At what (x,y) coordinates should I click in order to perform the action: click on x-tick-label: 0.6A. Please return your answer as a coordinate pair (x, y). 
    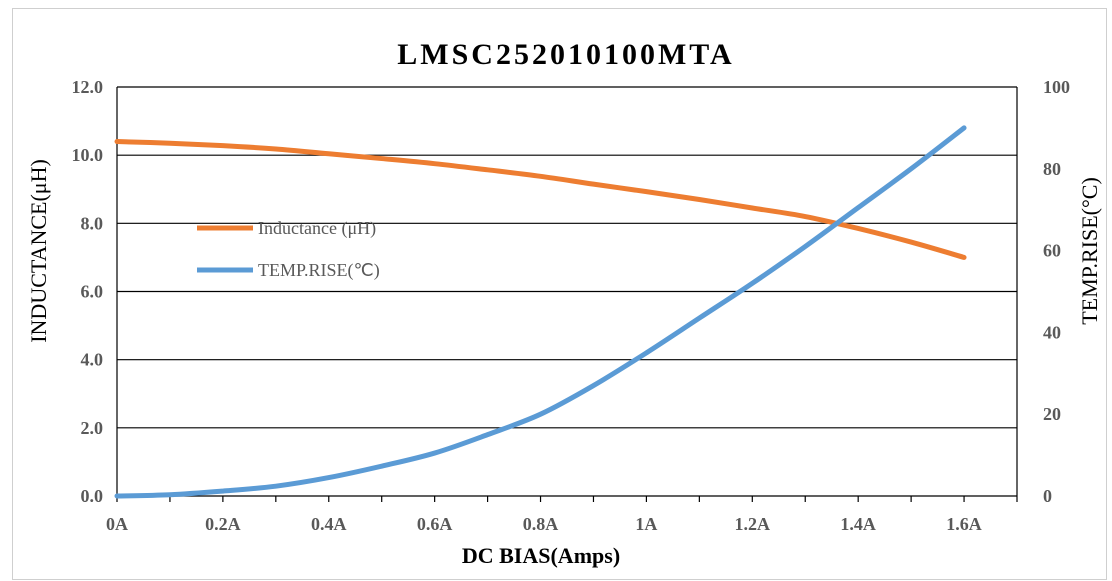
    Looking at the image, I should click on (435, 524).